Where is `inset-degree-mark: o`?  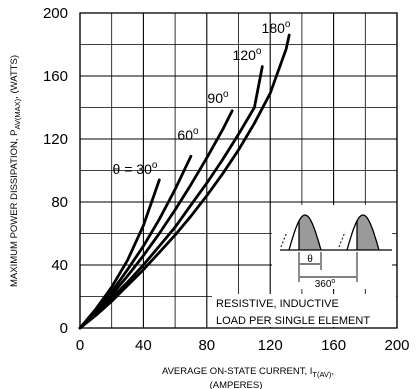 inset-degree-mark: o is located at coordinates (333, 281).